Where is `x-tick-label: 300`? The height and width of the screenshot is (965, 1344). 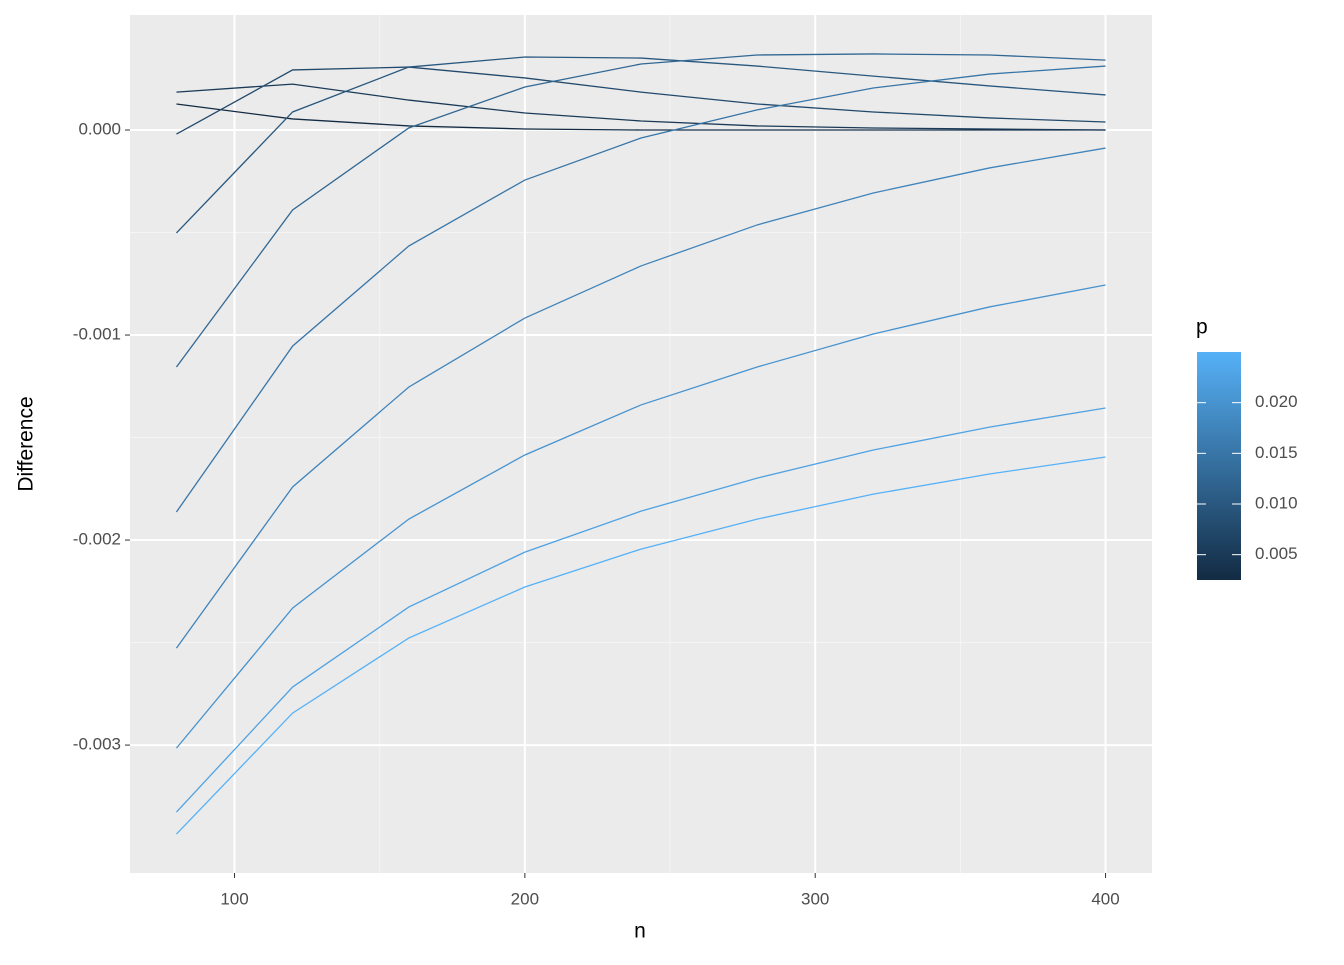
x-tick-label: 300 is located at coordinates (815, 898).